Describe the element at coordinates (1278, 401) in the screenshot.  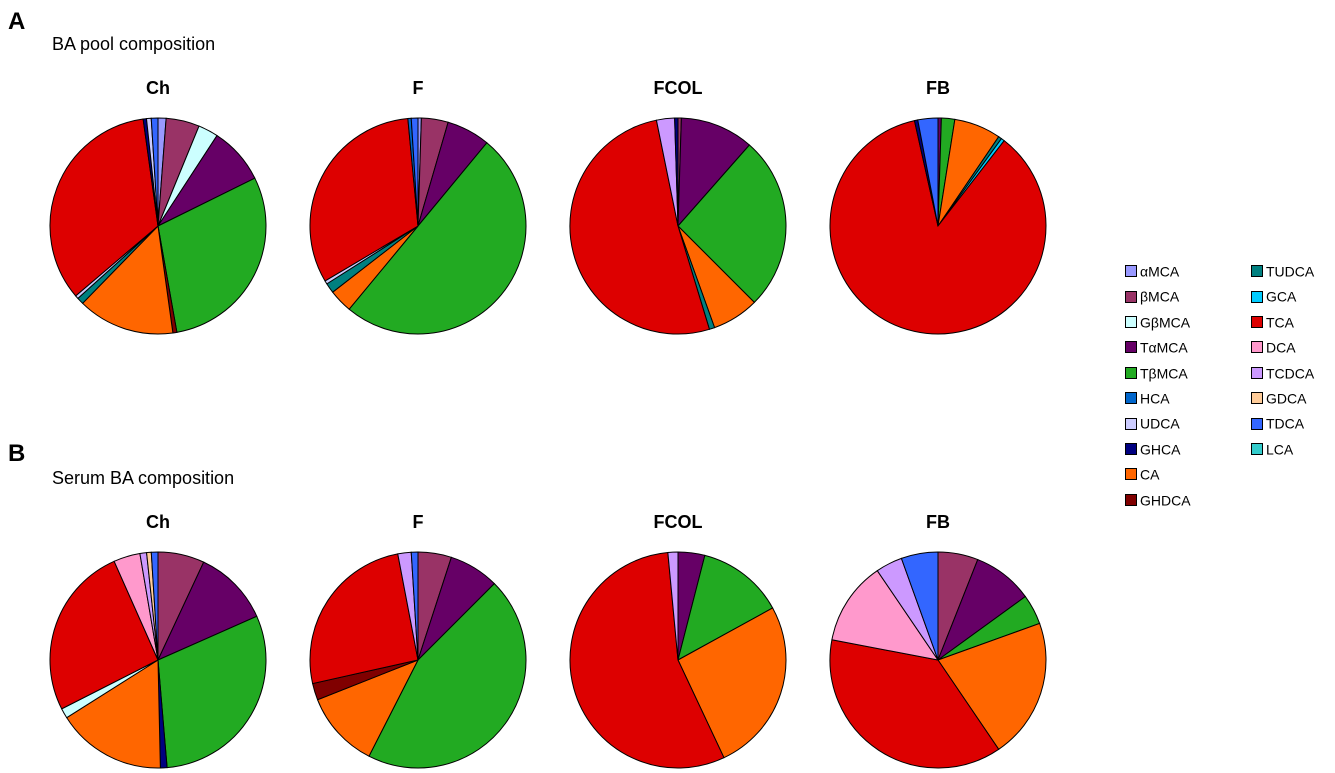
I see `legend-item: GDCA` at that location.